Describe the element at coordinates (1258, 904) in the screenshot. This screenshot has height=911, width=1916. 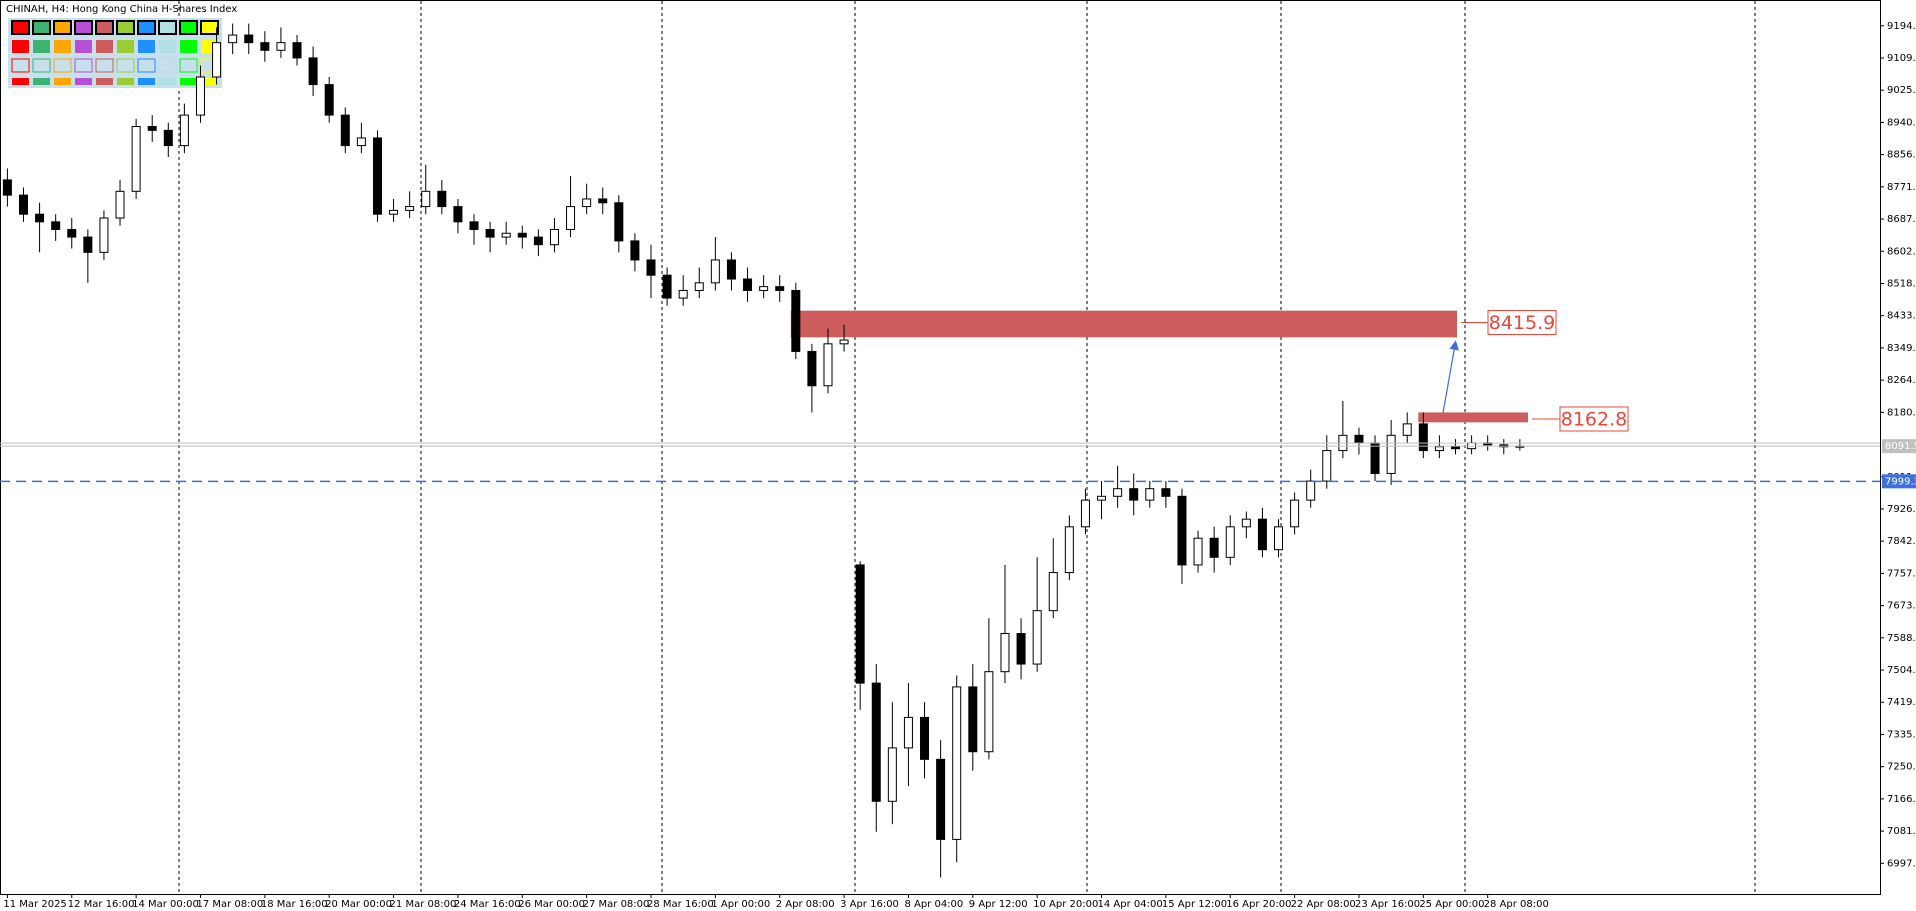
I see `x-tick-label: 16 Apr 20:00` at that location.